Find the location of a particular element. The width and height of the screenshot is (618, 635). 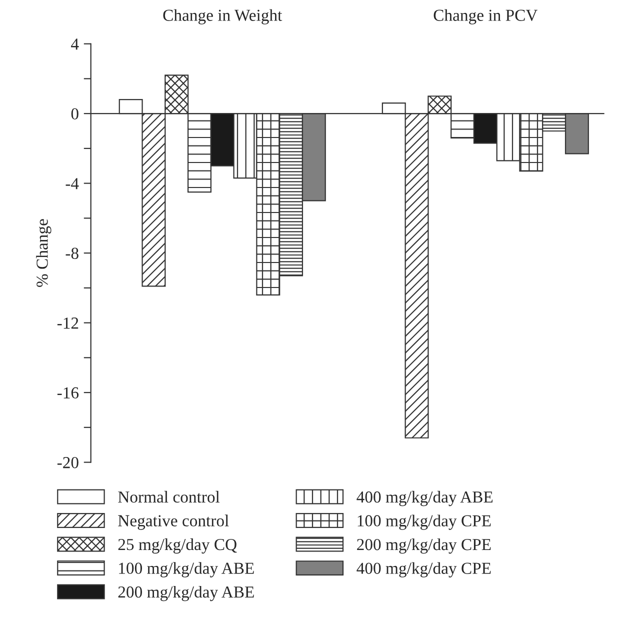

legend-label: Negative control is located at coordinates (173, 522).